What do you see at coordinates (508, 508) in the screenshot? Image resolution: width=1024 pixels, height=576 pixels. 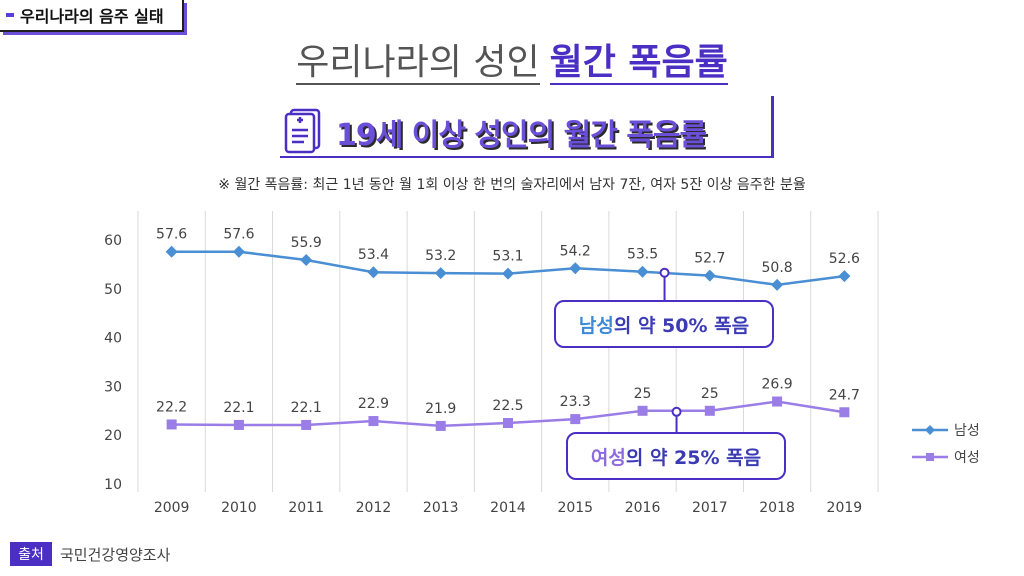 I see `x-tick-label: 2014` at bounding box center [508, 508].